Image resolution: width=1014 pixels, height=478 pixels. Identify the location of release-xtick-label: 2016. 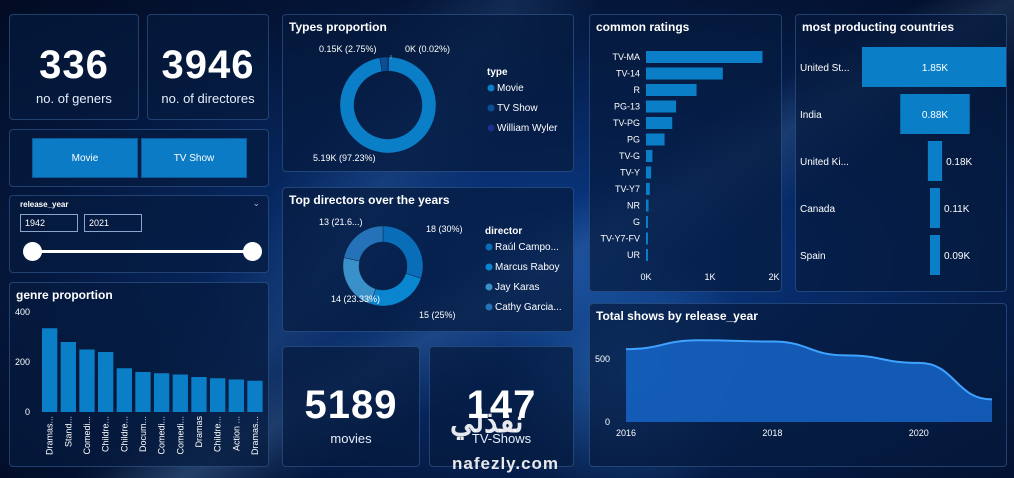
(626, 433).